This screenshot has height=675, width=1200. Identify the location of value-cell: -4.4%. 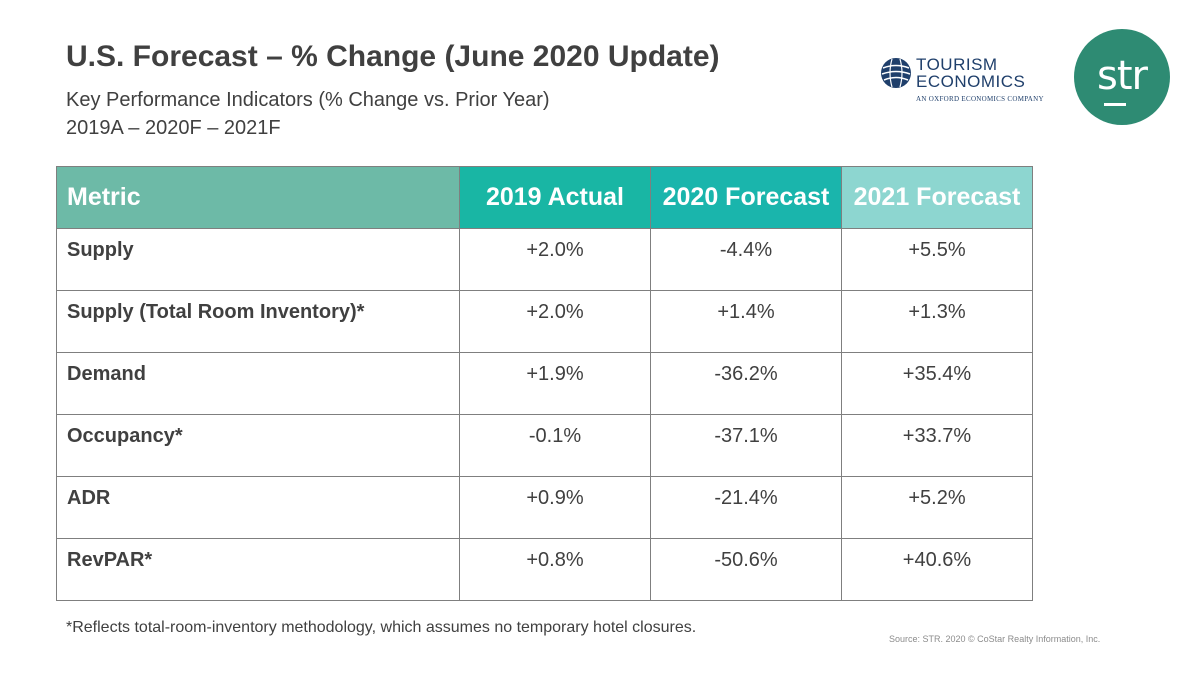
(746, 259).